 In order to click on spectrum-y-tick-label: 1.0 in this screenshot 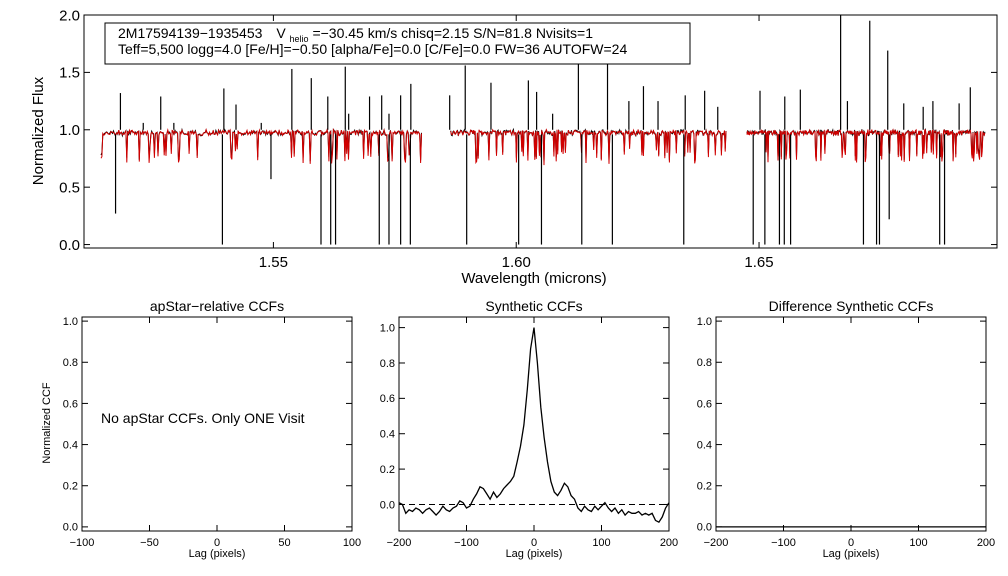, I will do `click(69, 130)`.